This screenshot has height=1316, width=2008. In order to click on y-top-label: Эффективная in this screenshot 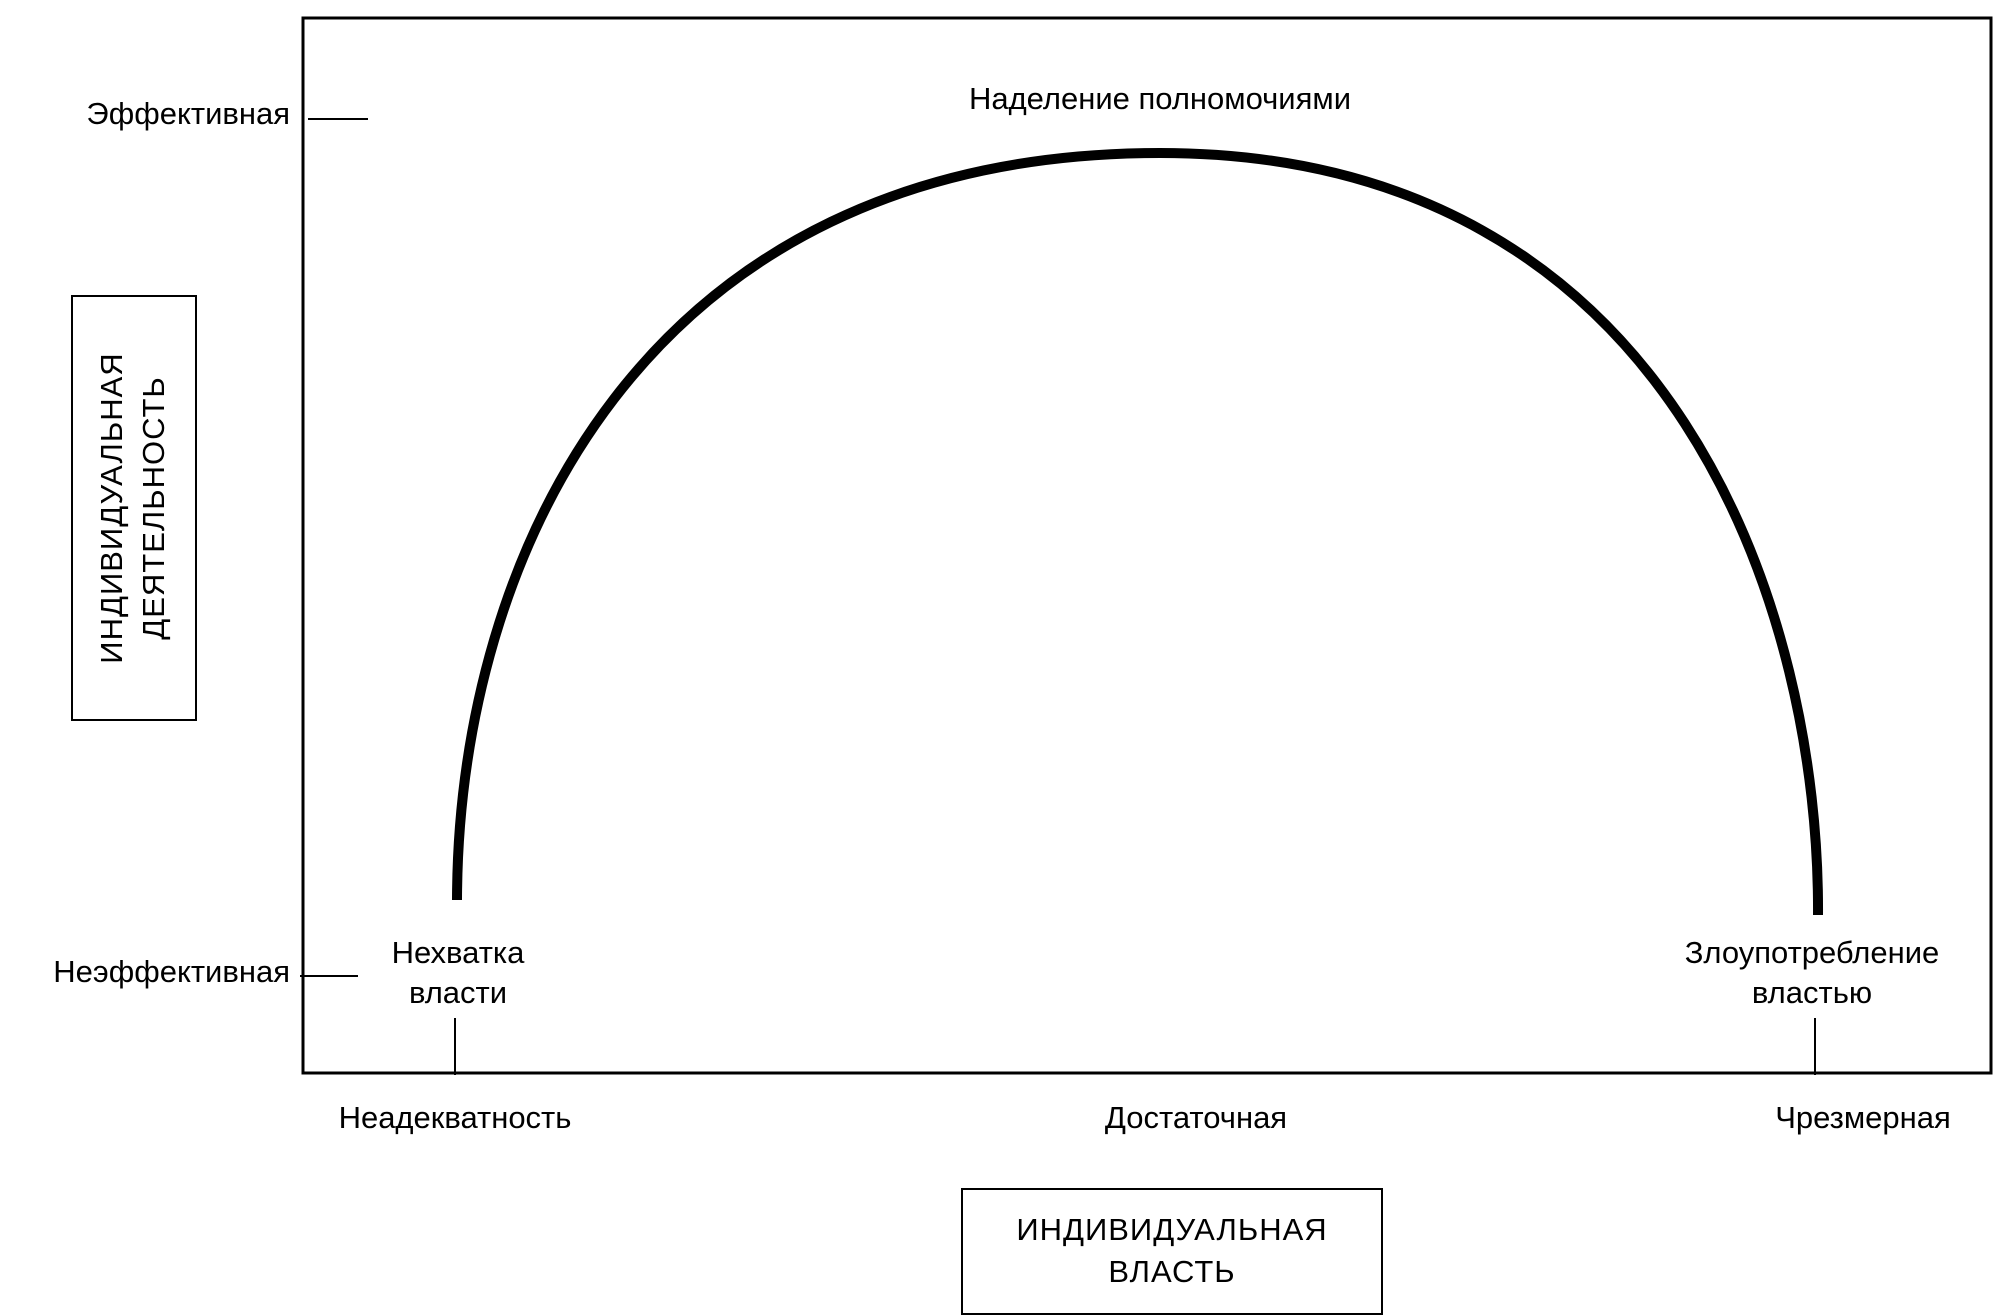, I will do `click(188, 113)`.